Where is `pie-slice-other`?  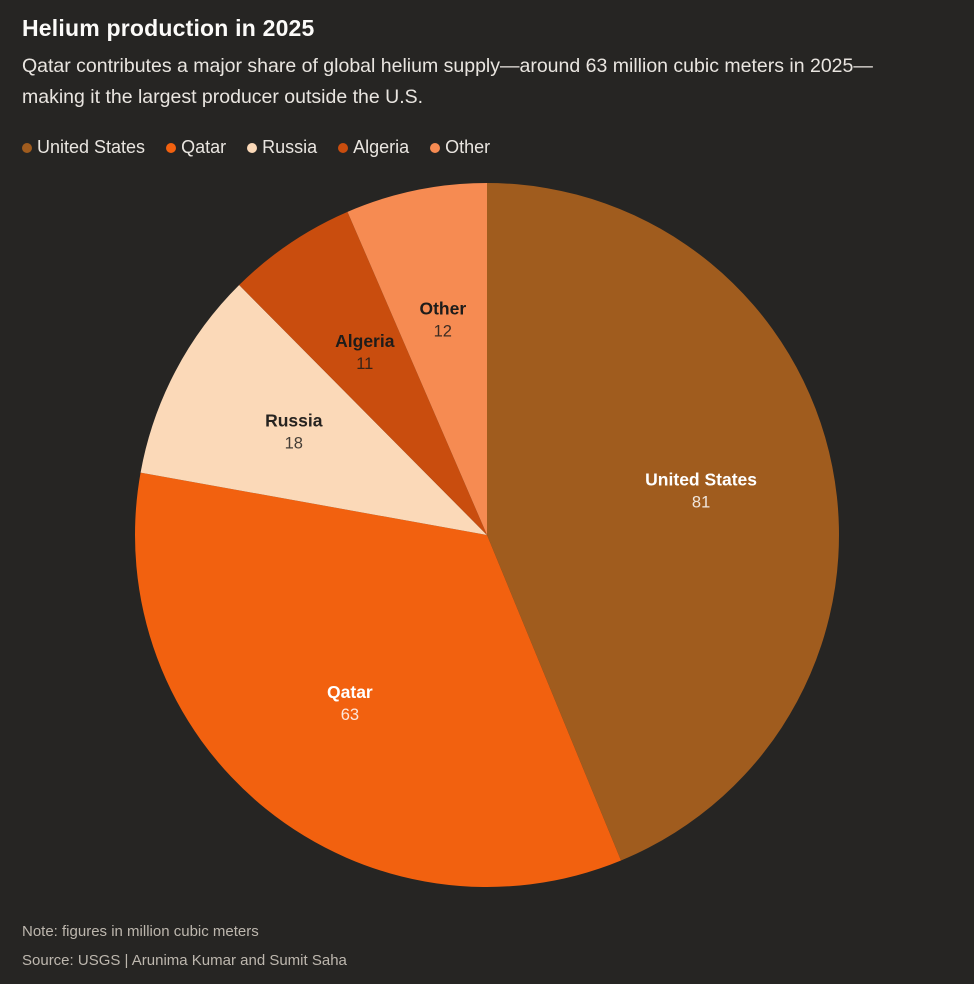
pie-slice-other is located at coordinates (417, 359).